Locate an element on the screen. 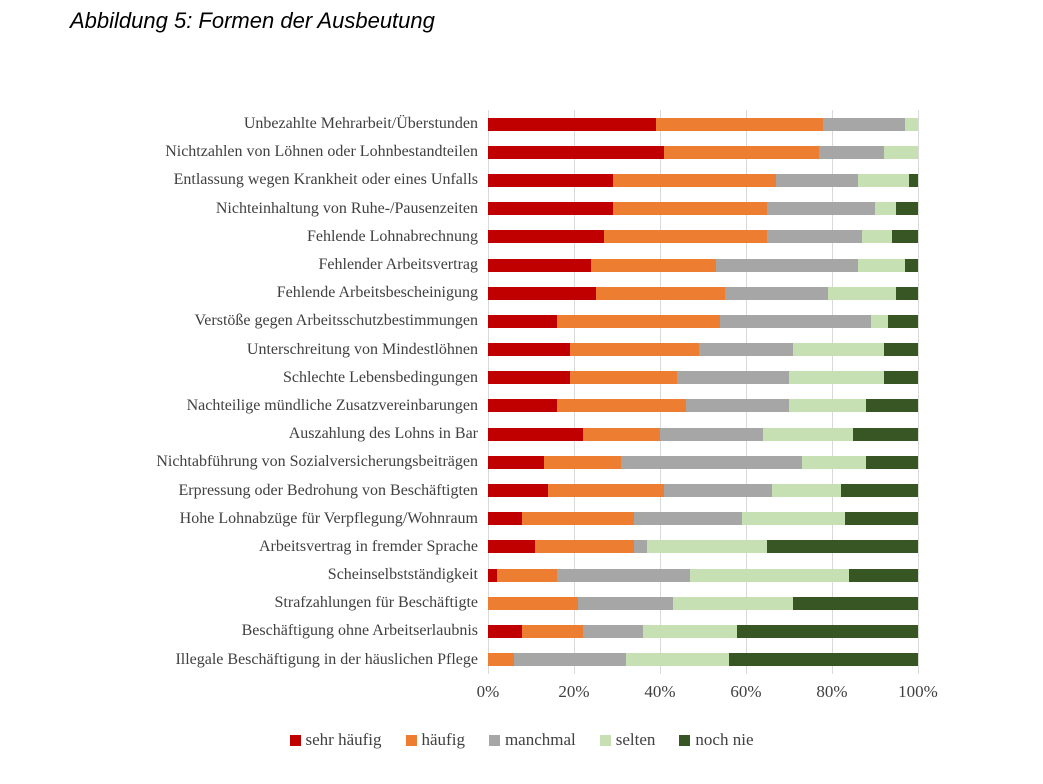 This screenshot has height=784, width=1043. category-label: Auszahlung des Lohns in Bar is located at coordinates (383, 434).